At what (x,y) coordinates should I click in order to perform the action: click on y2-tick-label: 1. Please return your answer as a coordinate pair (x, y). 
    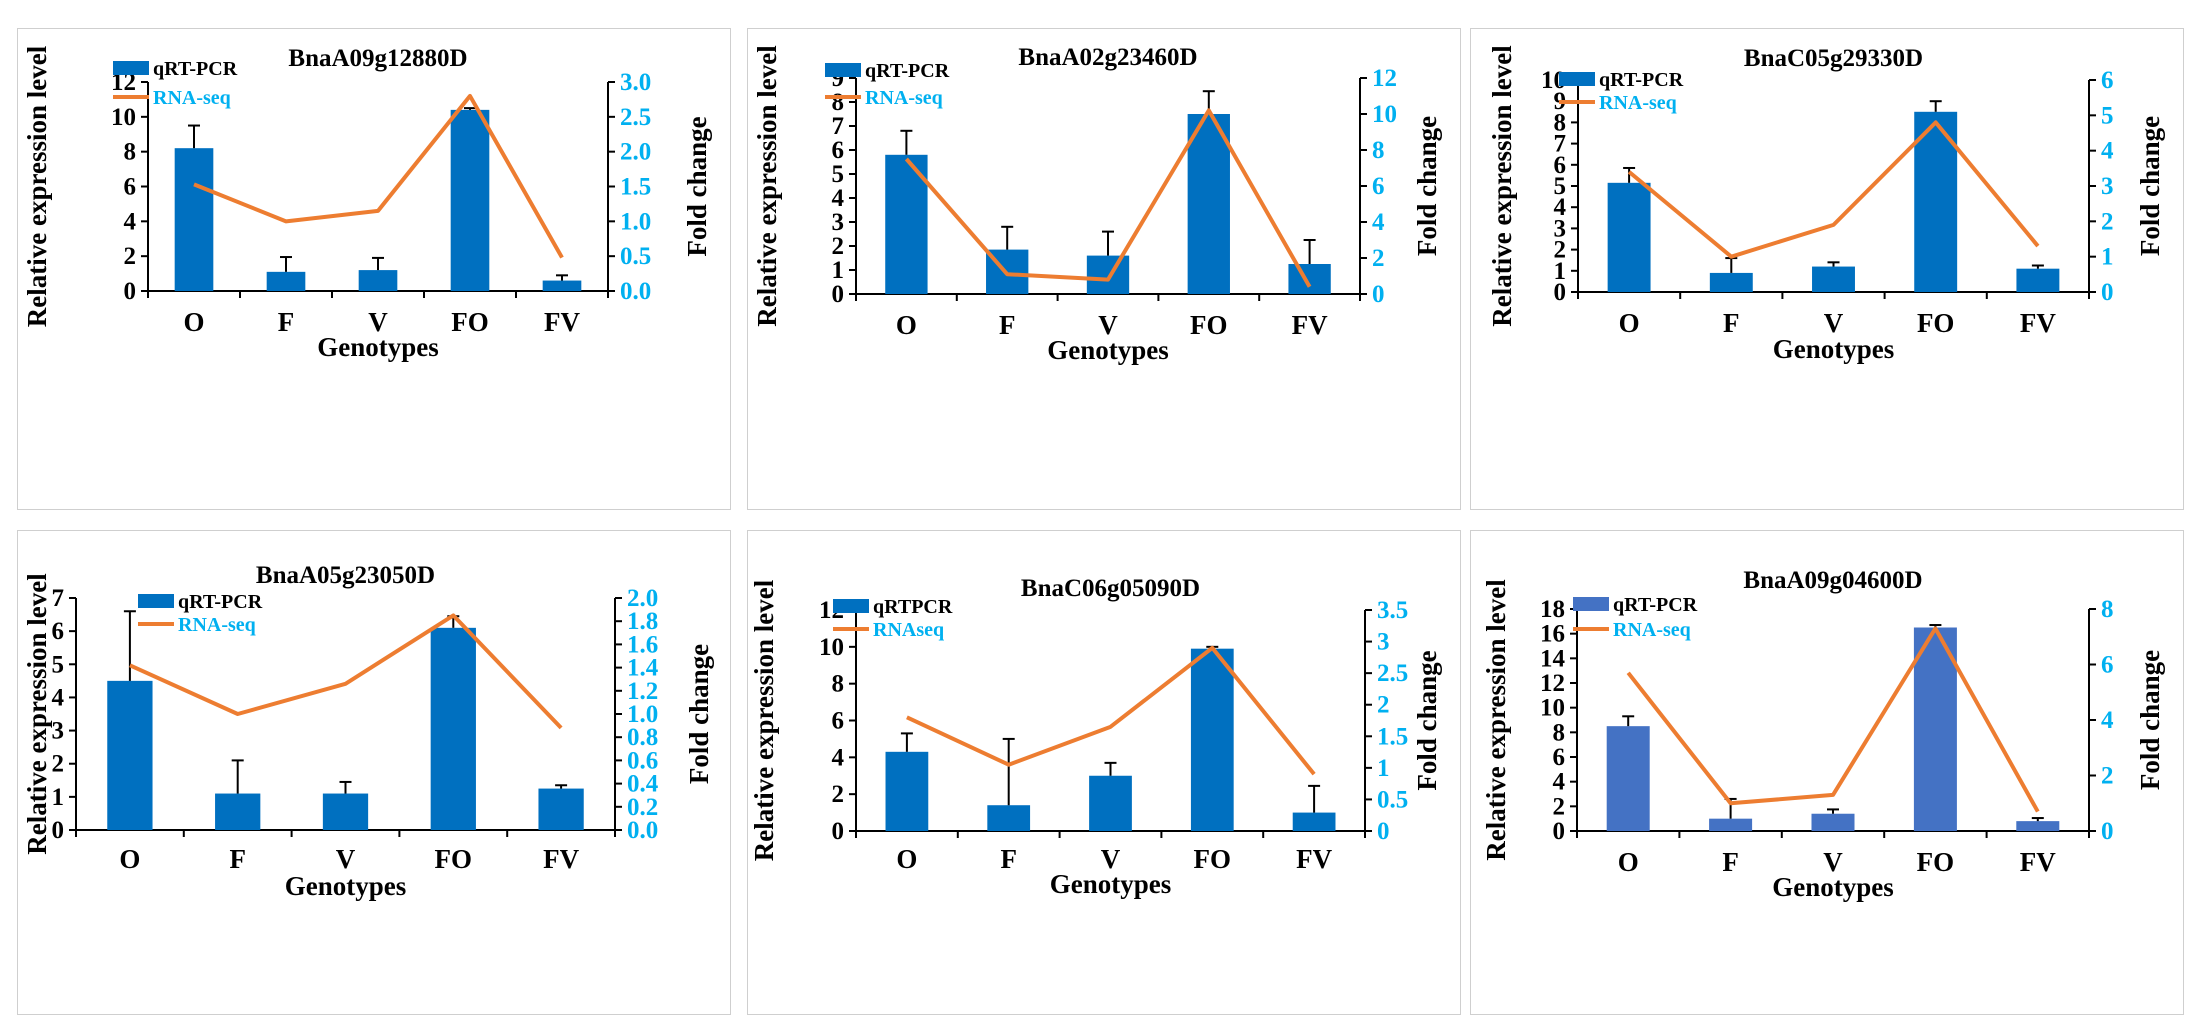
    Looking at the image, I should click on (2107, 257).